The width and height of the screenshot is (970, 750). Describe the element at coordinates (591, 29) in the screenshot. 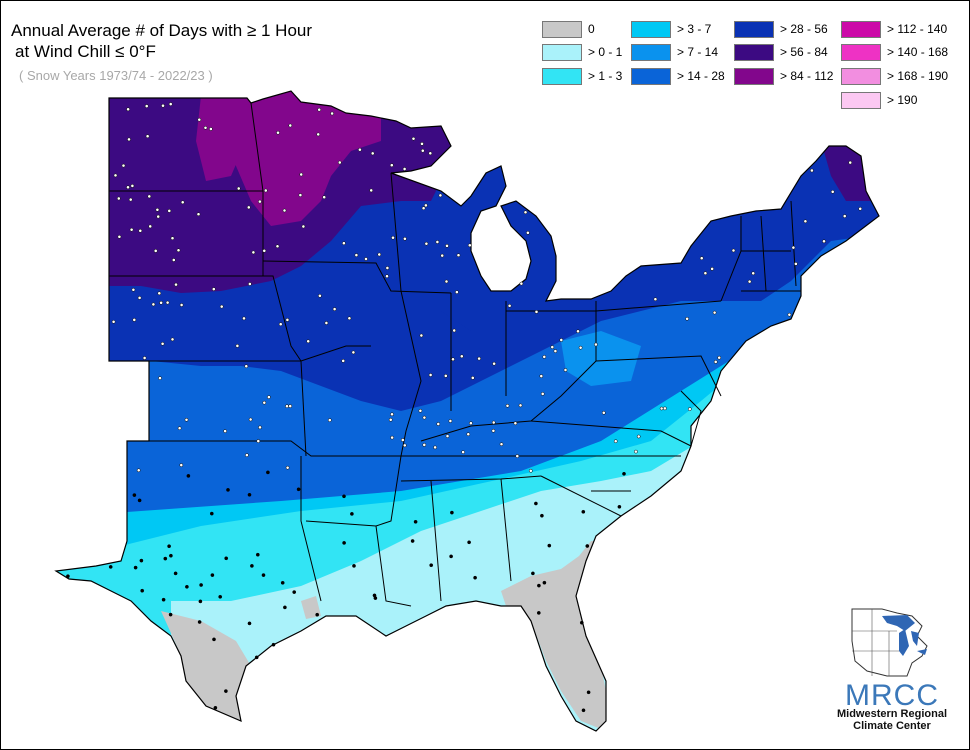

I see `legend-label: 0` at that location.